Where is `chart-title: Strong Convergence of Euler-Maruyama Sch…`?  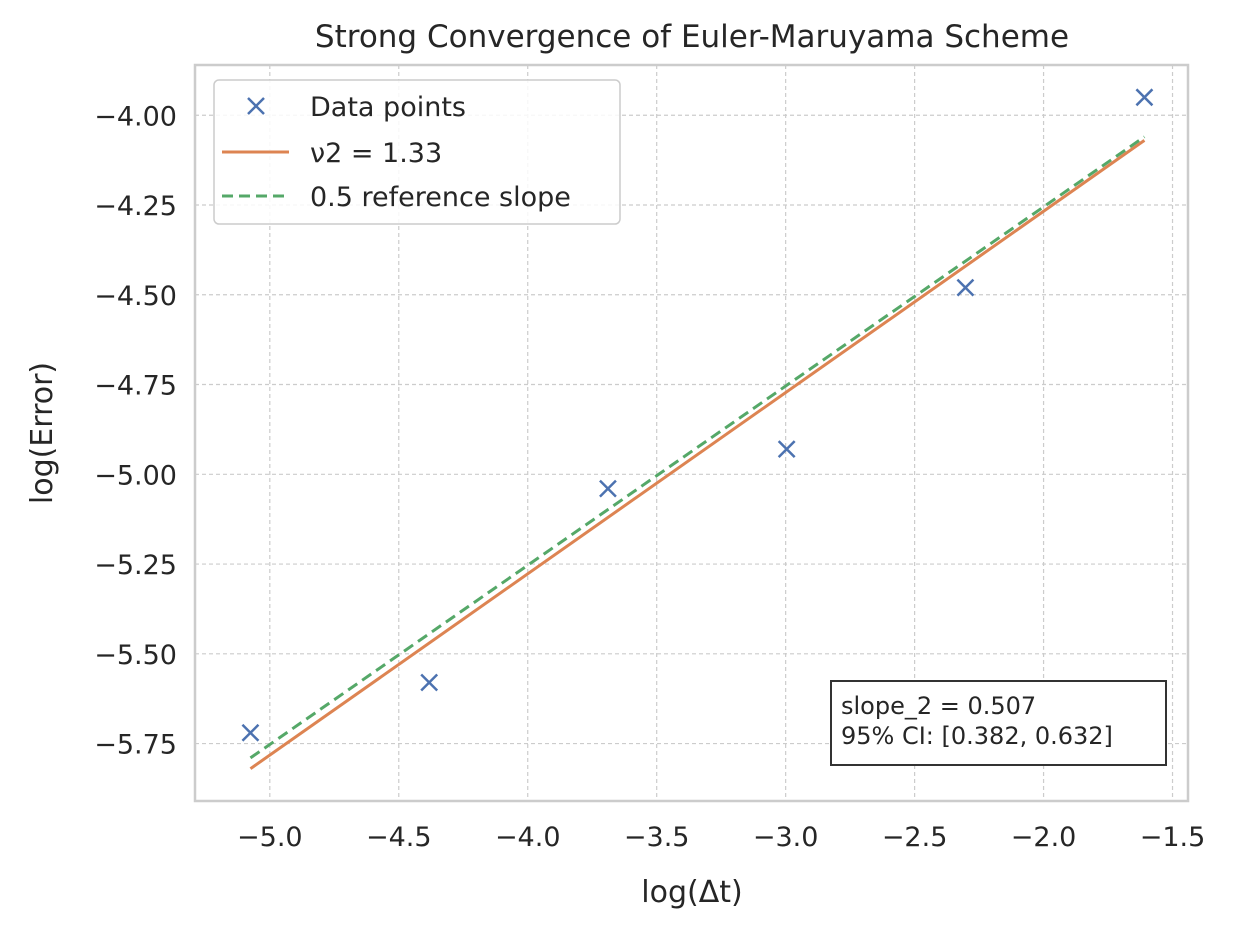
chart-title: Strong Convergence of Euler-Maruyama Sch… is located at coordinates (692, 37).